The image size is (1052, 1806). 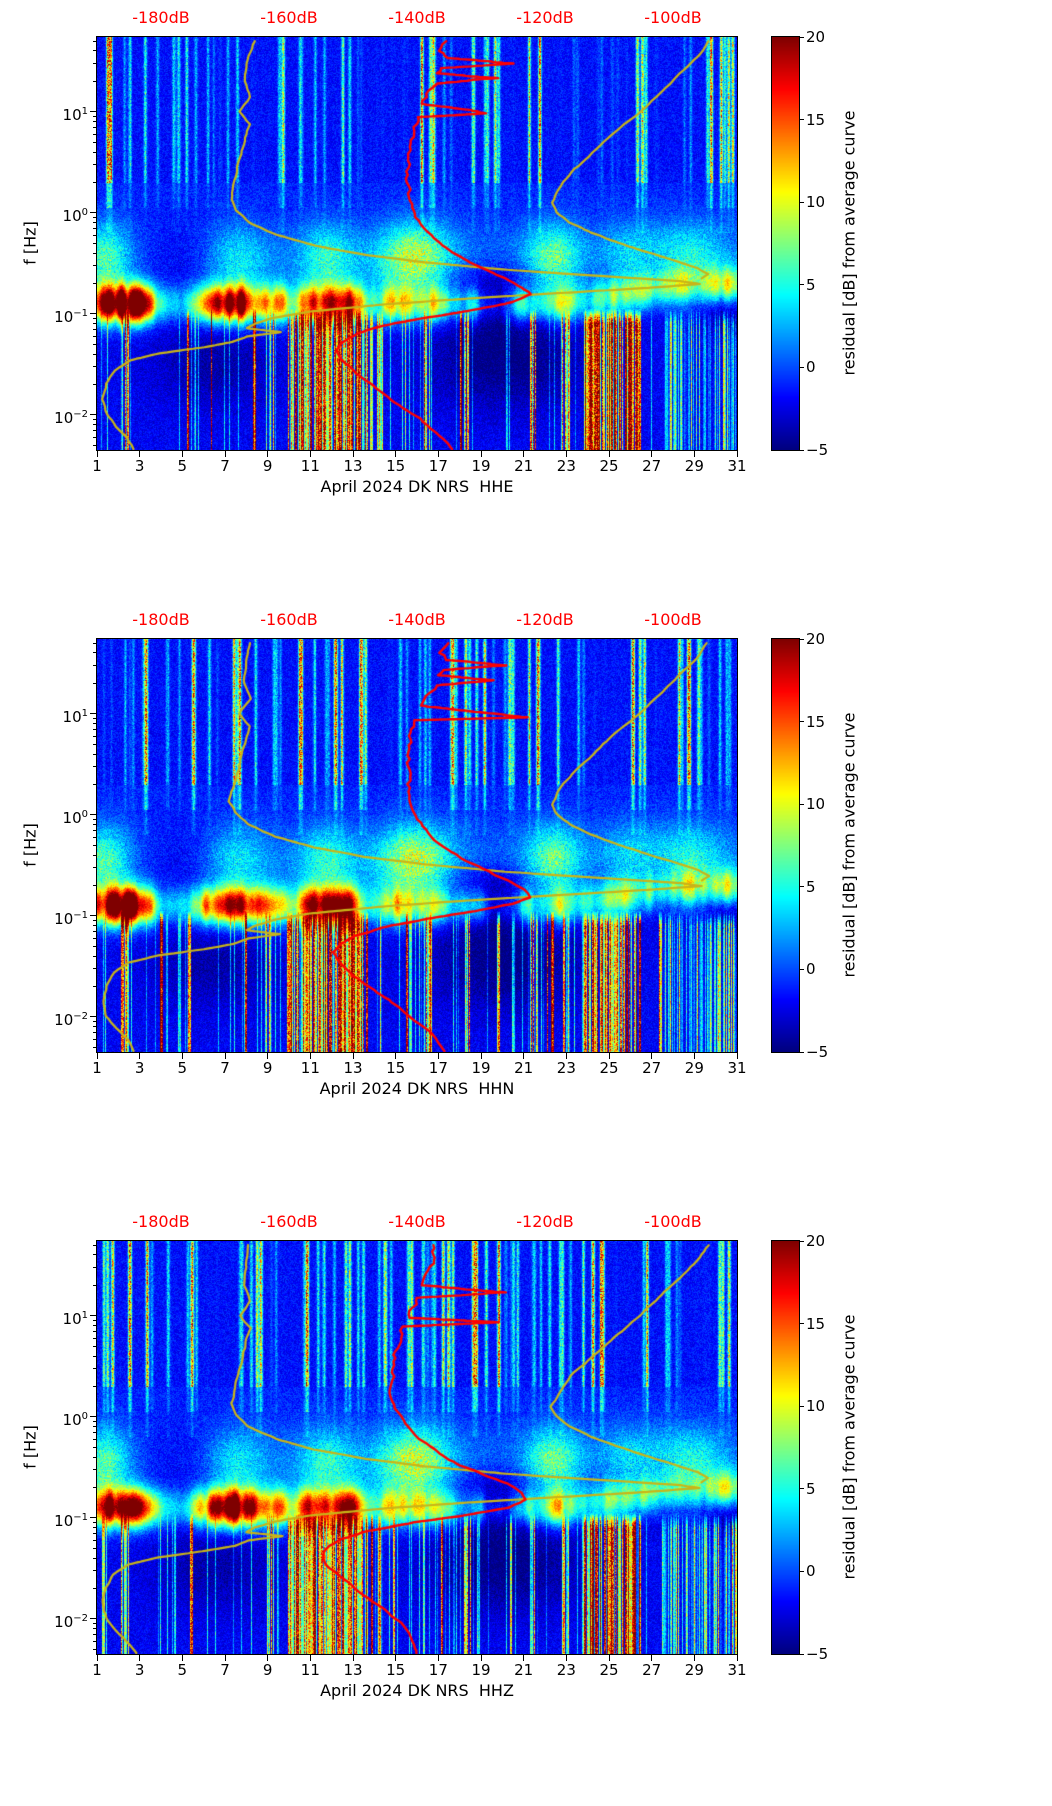 I want to click on y-tick-exponent: −1, so click(x=80, y=313).